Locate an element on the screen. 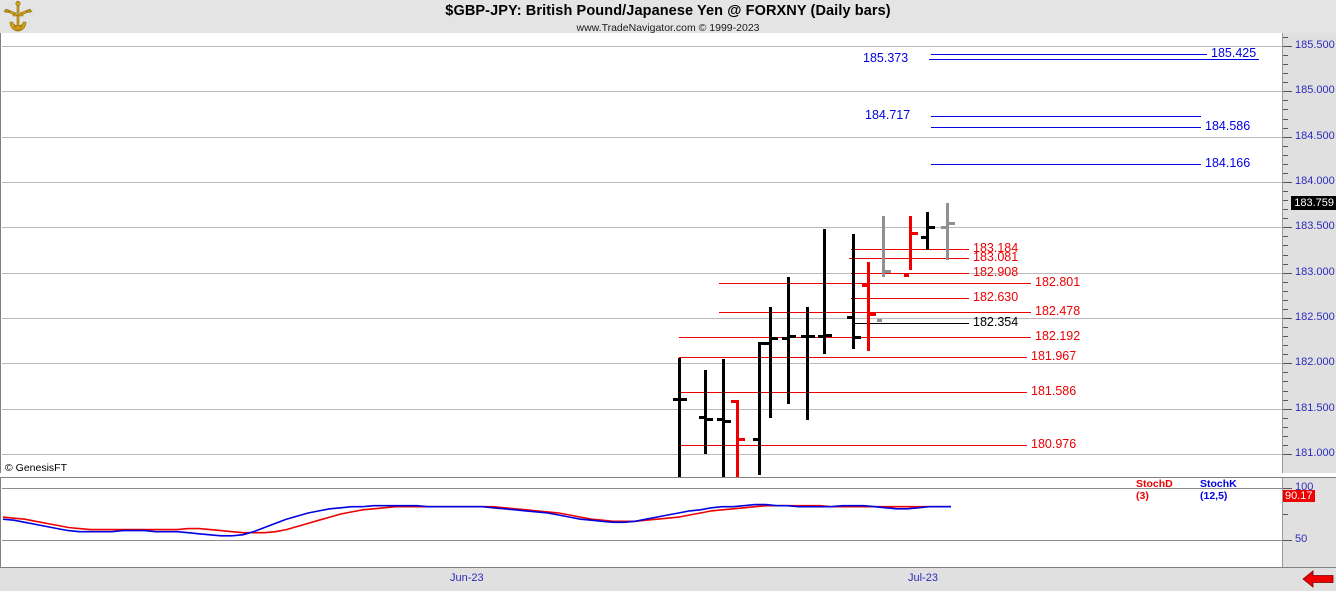 Image resolution: width=1336 pixels, height=593 pixels. stochd-legend-label: StochD (3) is located at coordinates (1154, 490).